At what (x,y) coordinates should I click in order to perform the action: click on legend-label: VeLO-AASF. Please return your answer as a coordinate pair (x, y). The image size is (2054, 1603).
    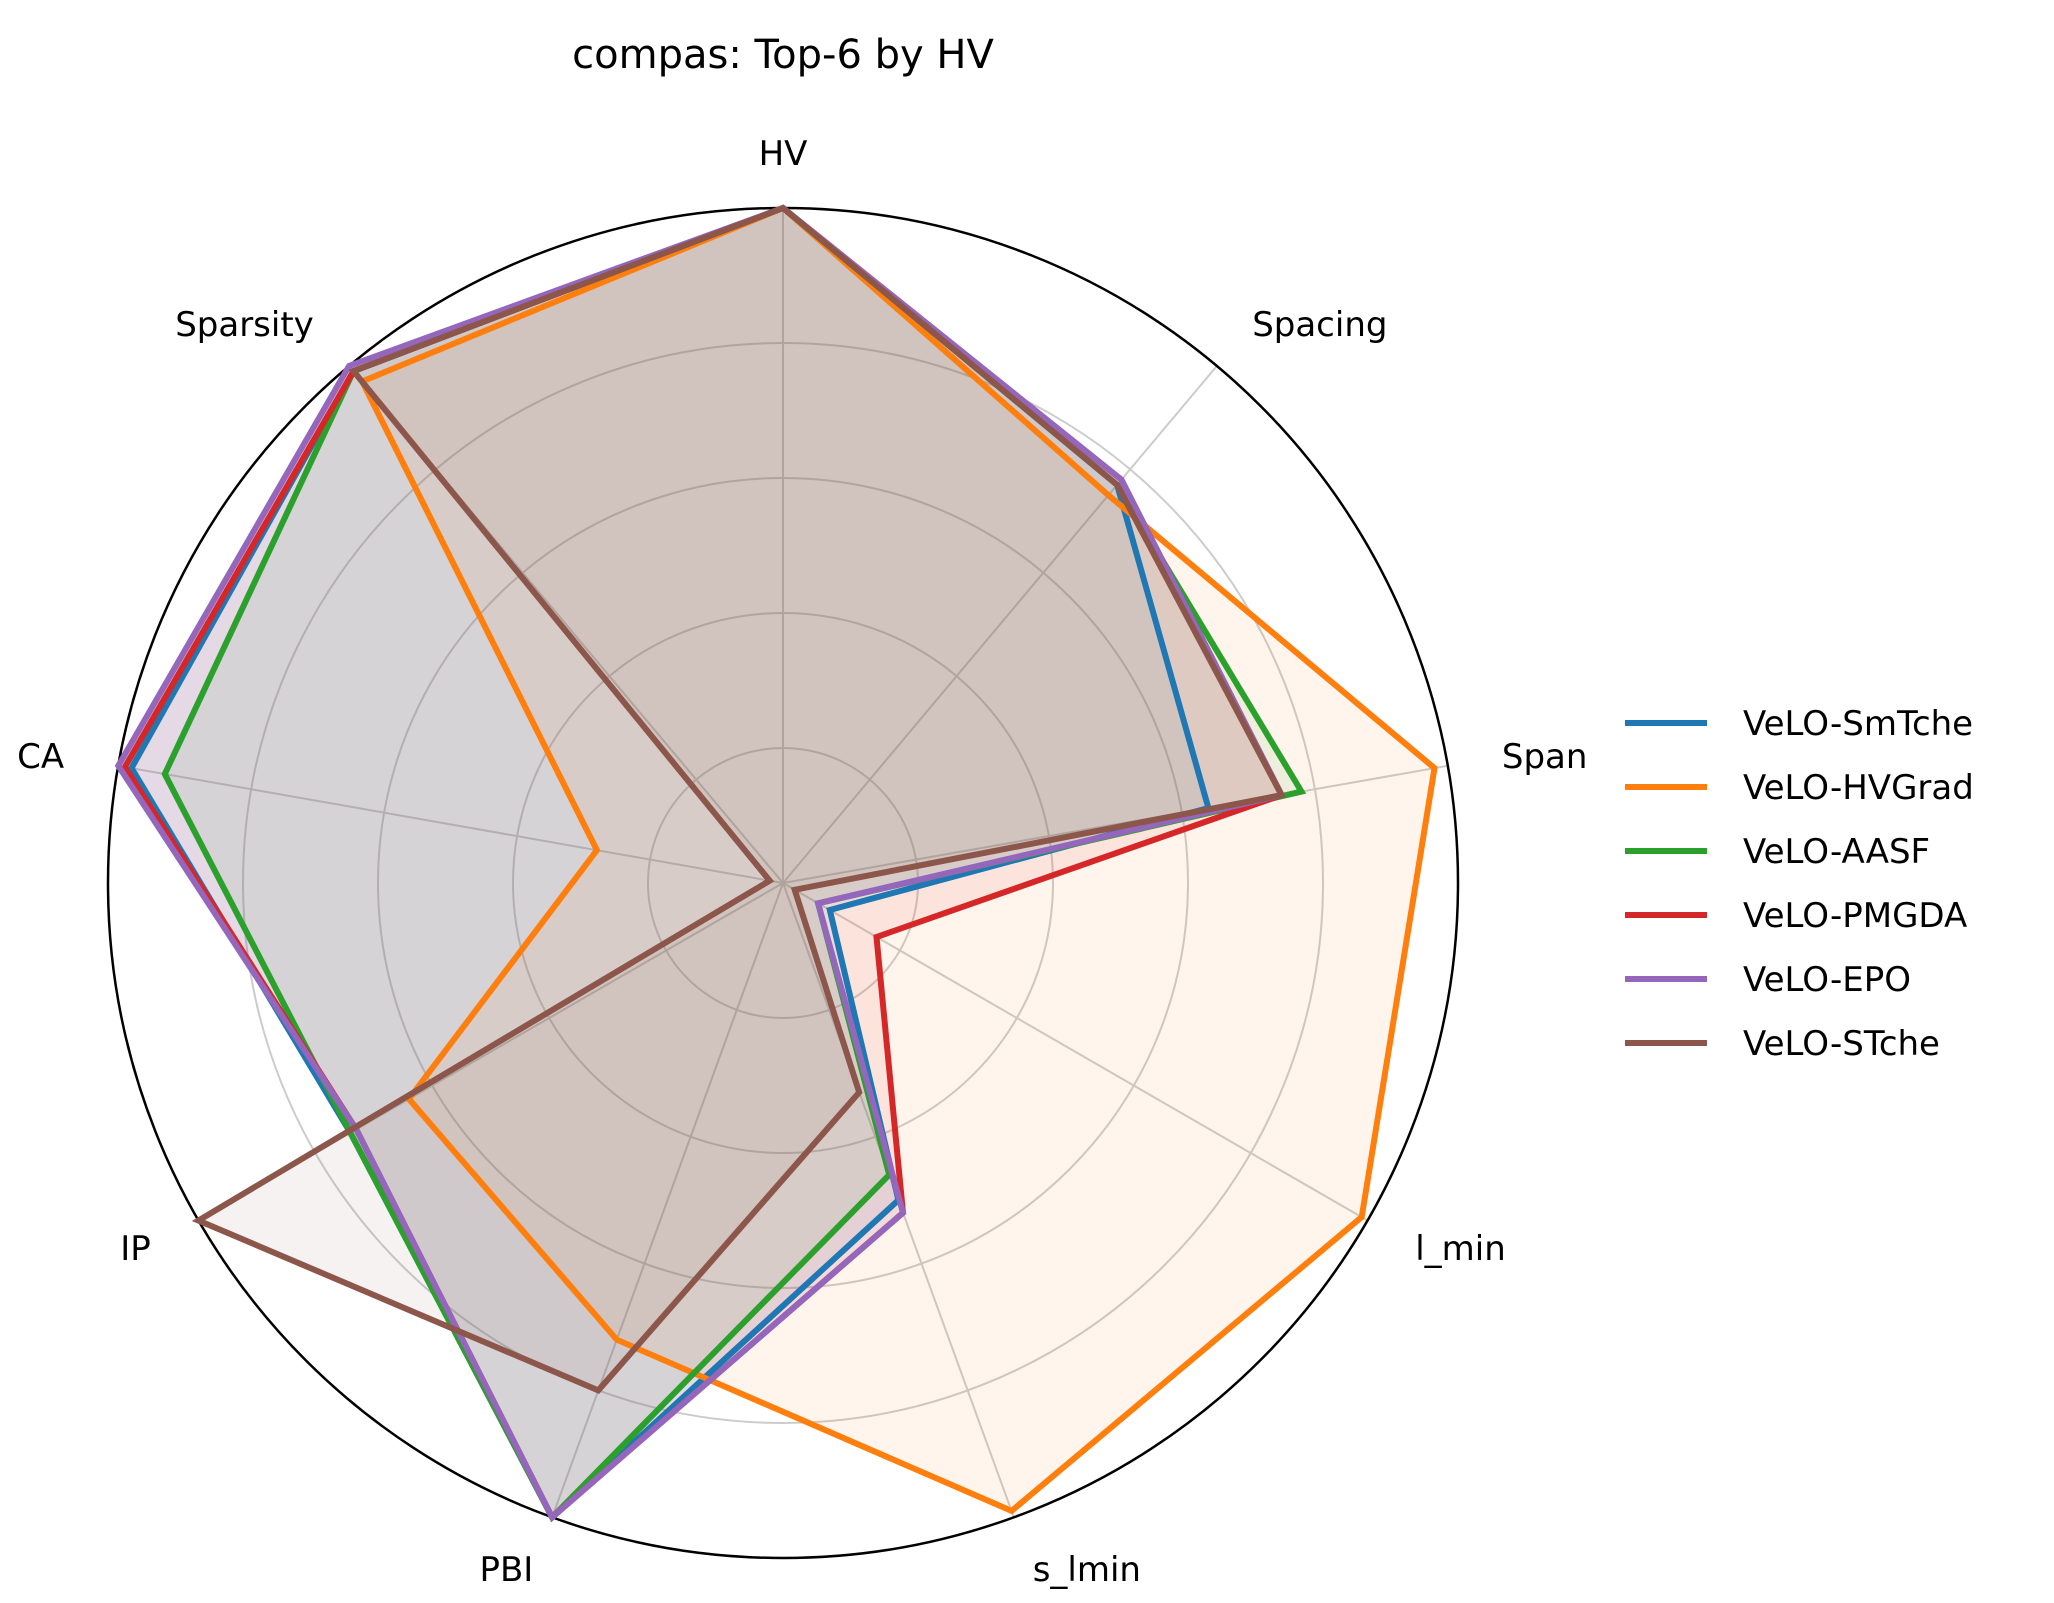
    Looking at the image, I should click on (1836, 852).